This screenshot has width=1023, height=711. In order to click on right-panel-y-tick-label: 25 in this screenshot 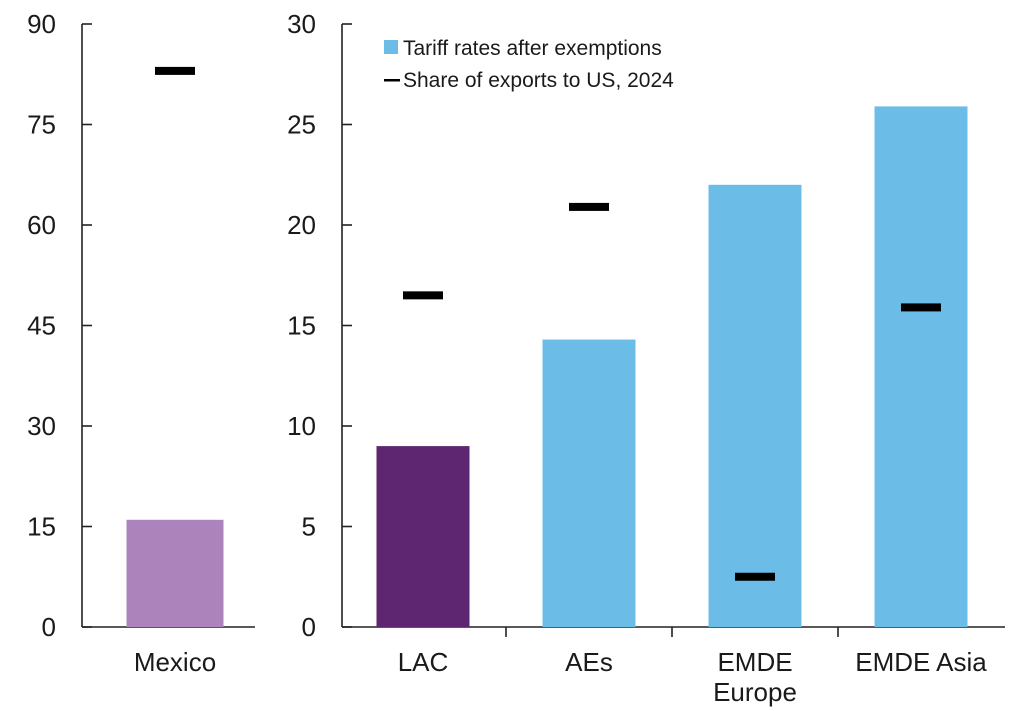, I will do `click(301, 125)`.